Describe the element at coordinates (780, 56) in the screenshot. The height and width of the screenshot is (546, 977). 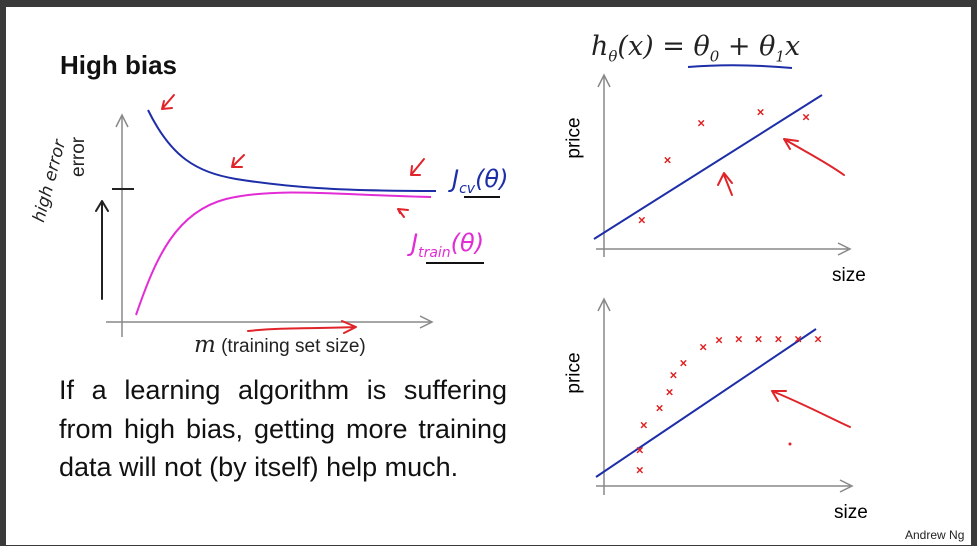
I see `eq-sub1: 1` at that location.